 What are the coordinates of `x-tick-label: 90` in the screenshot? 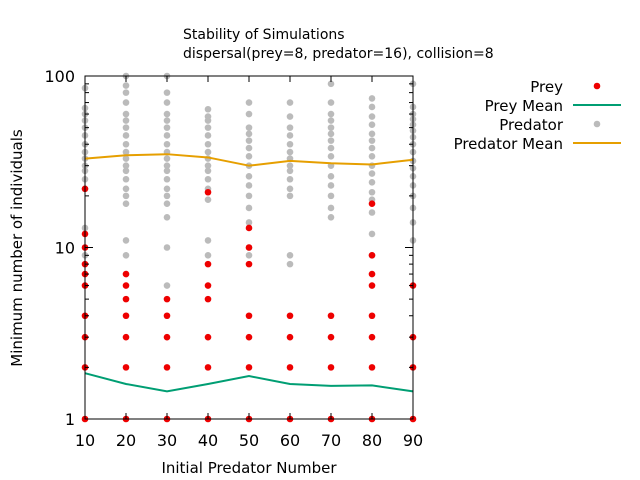 It's located at (413, 440).